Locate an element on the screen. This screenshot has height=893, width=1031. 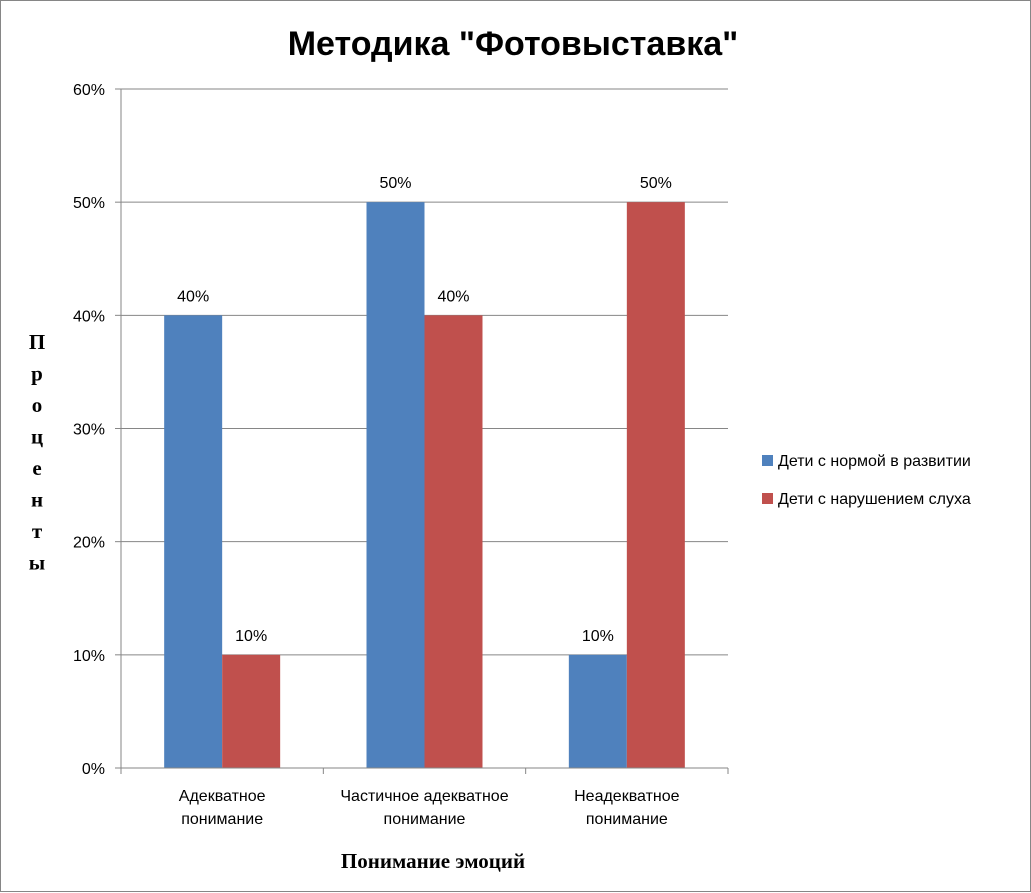
y-axis-title-letter: н is located at coordinates (37, 500).